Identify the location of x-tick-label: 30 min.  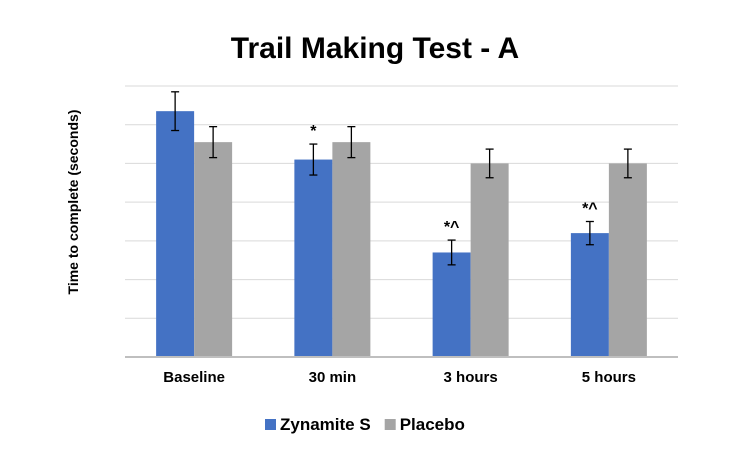
(333, 377).